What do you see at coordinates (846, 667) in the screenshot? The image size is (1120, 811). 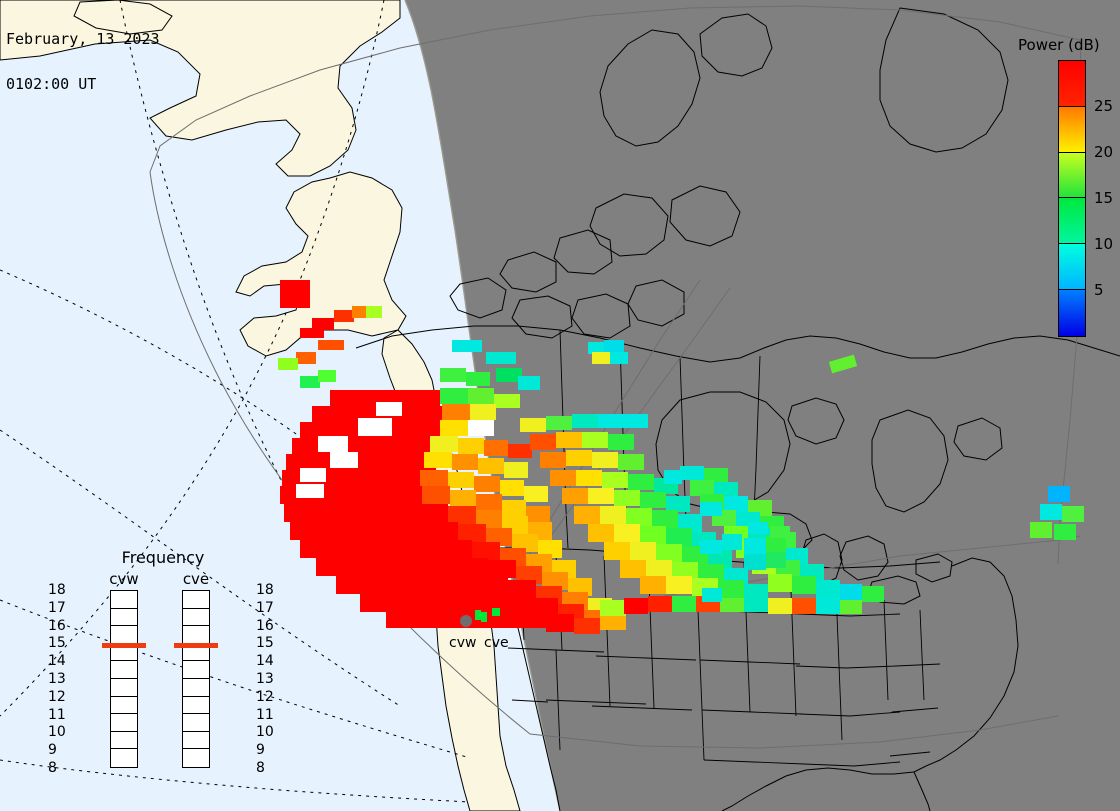 I see `state-border-mo-ky` at bounding box center [846, 667].